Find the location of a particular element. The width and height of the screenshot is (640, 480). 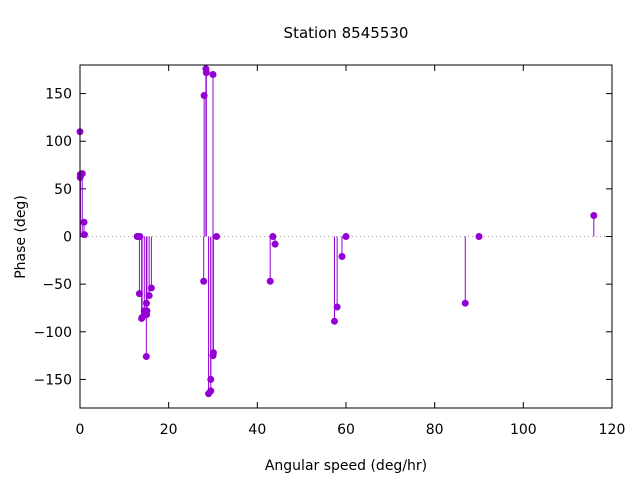

x-tick-label: 60 is located at coordinates (346, 430).